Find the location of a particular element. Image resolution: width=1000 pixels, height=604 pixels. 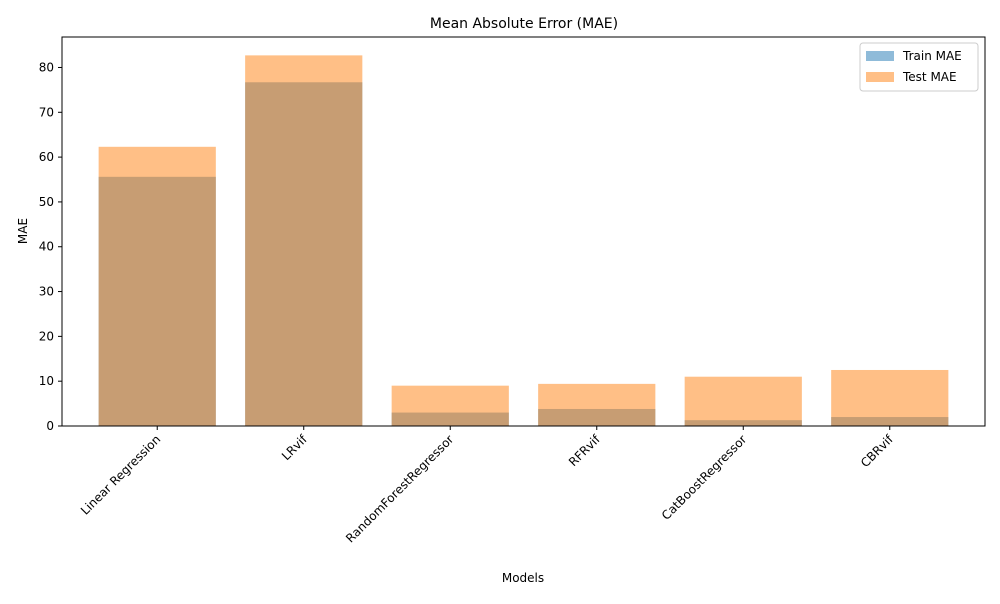

legend-swatch-train-mae is located at coordinates (880, 56).